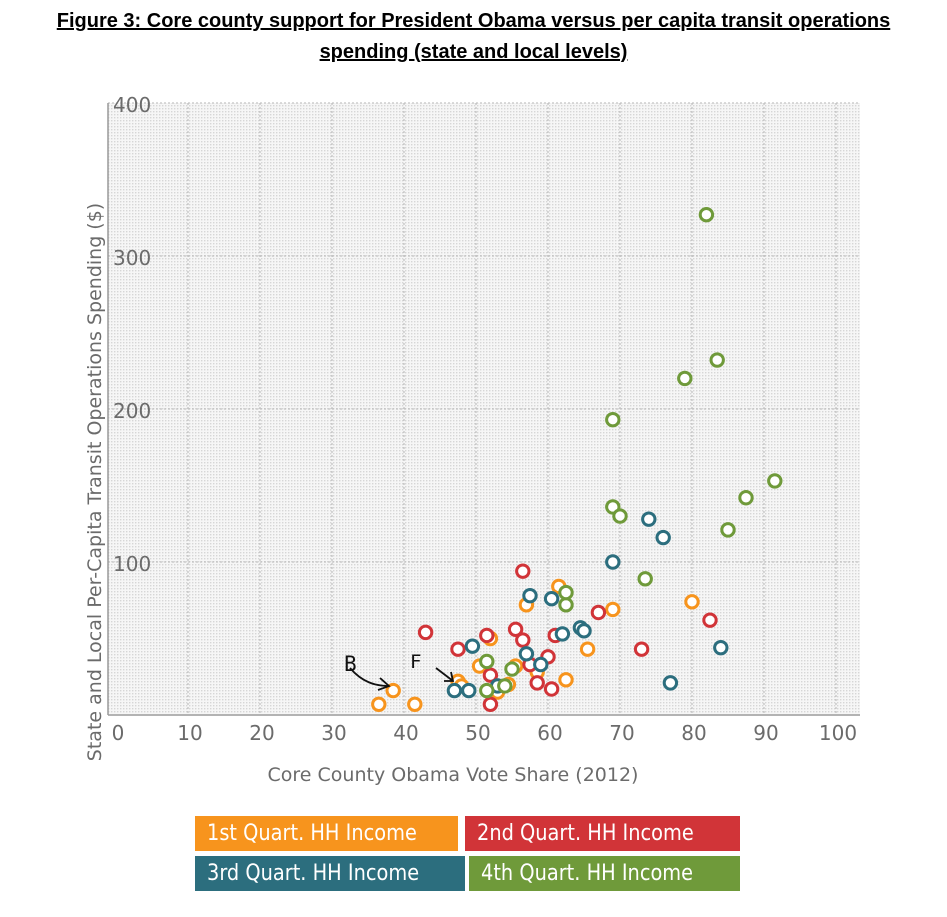  I want to click on x-tick-label: 80, so click(693, 733).